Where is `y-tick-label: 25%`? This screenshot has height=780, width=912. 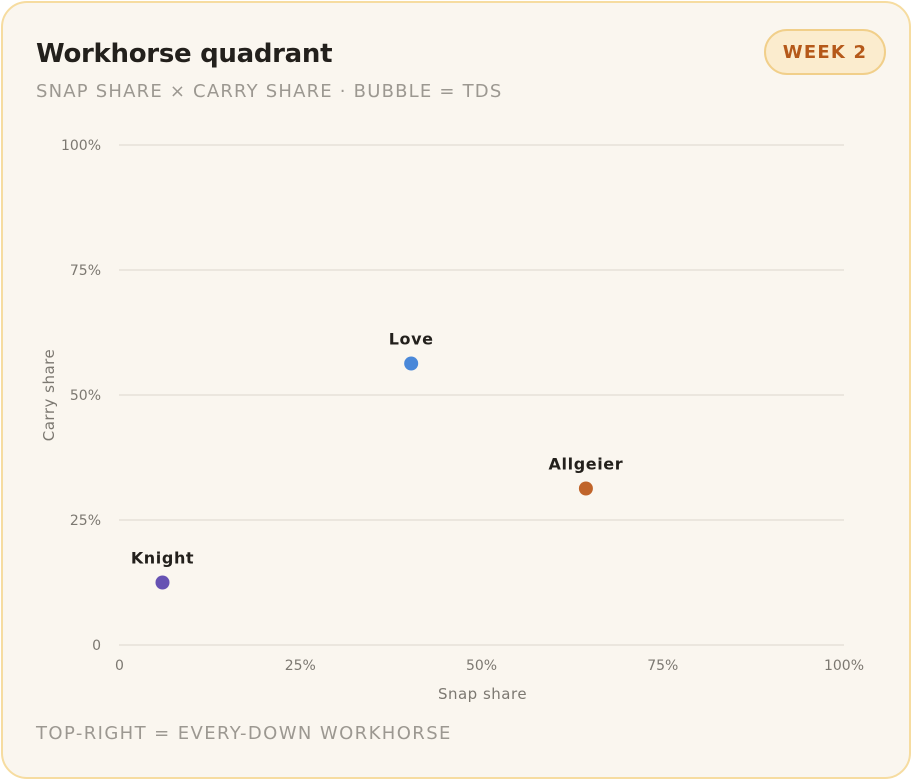
y-tick-label: 25% is located at coordinates (85, 521).